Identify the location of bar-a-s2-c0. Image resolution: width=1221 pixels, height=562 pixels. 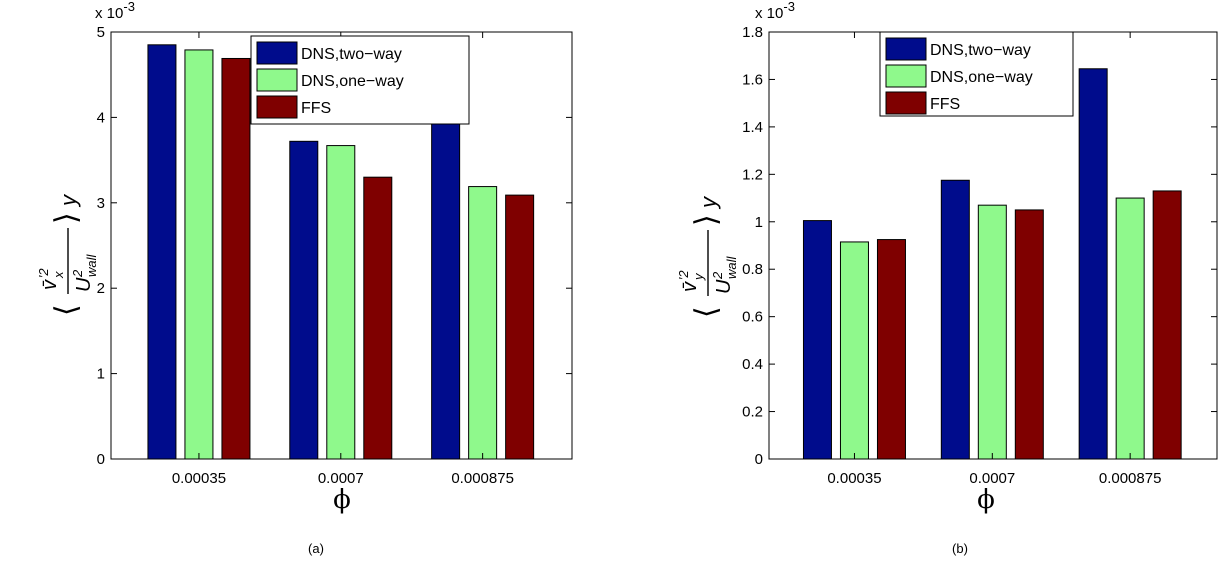
(236, 258).